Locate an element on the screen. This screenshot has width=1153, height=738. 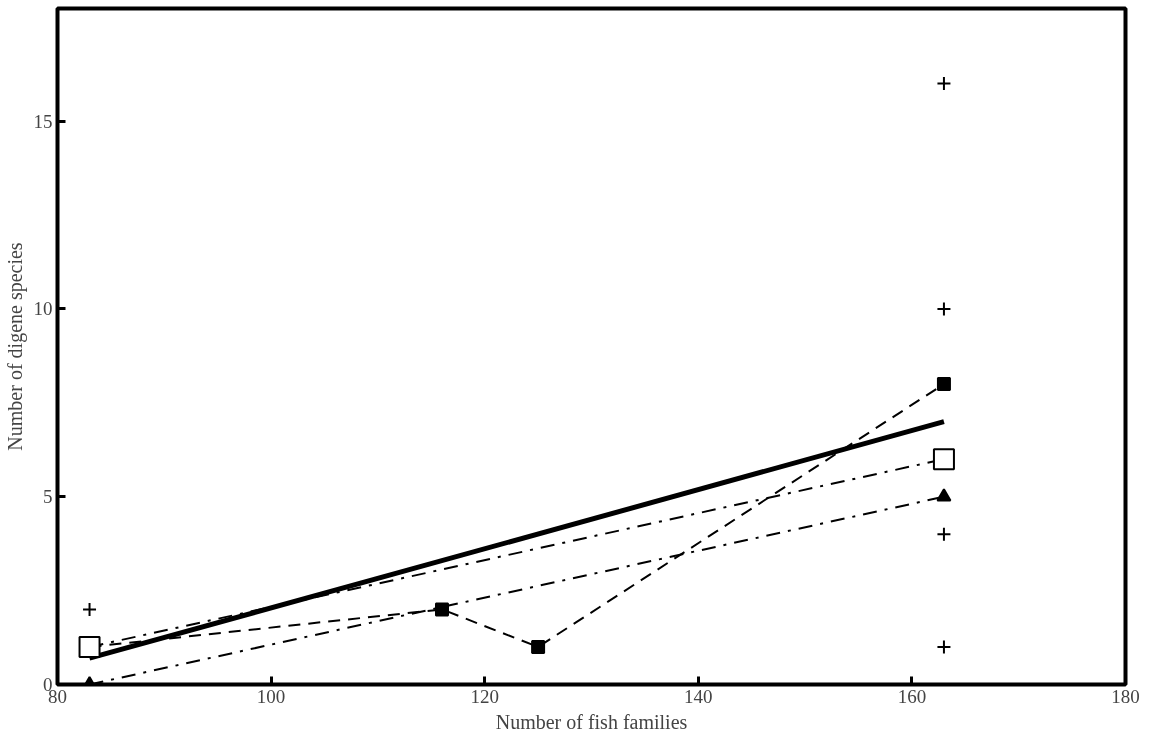
x-tick-label: 140 is located at coordinates (698, 696).